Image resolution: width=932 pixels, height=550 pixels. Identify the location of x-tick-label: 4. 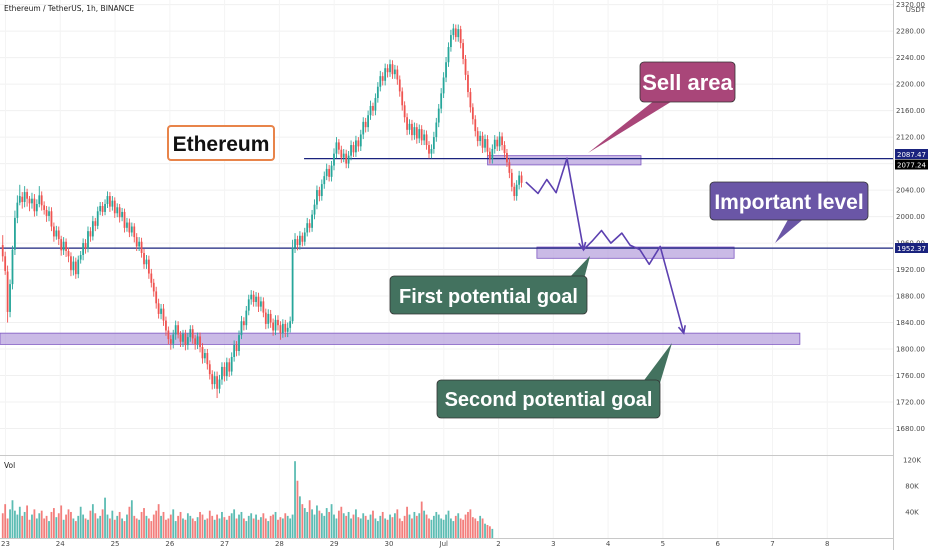
(608, 544).